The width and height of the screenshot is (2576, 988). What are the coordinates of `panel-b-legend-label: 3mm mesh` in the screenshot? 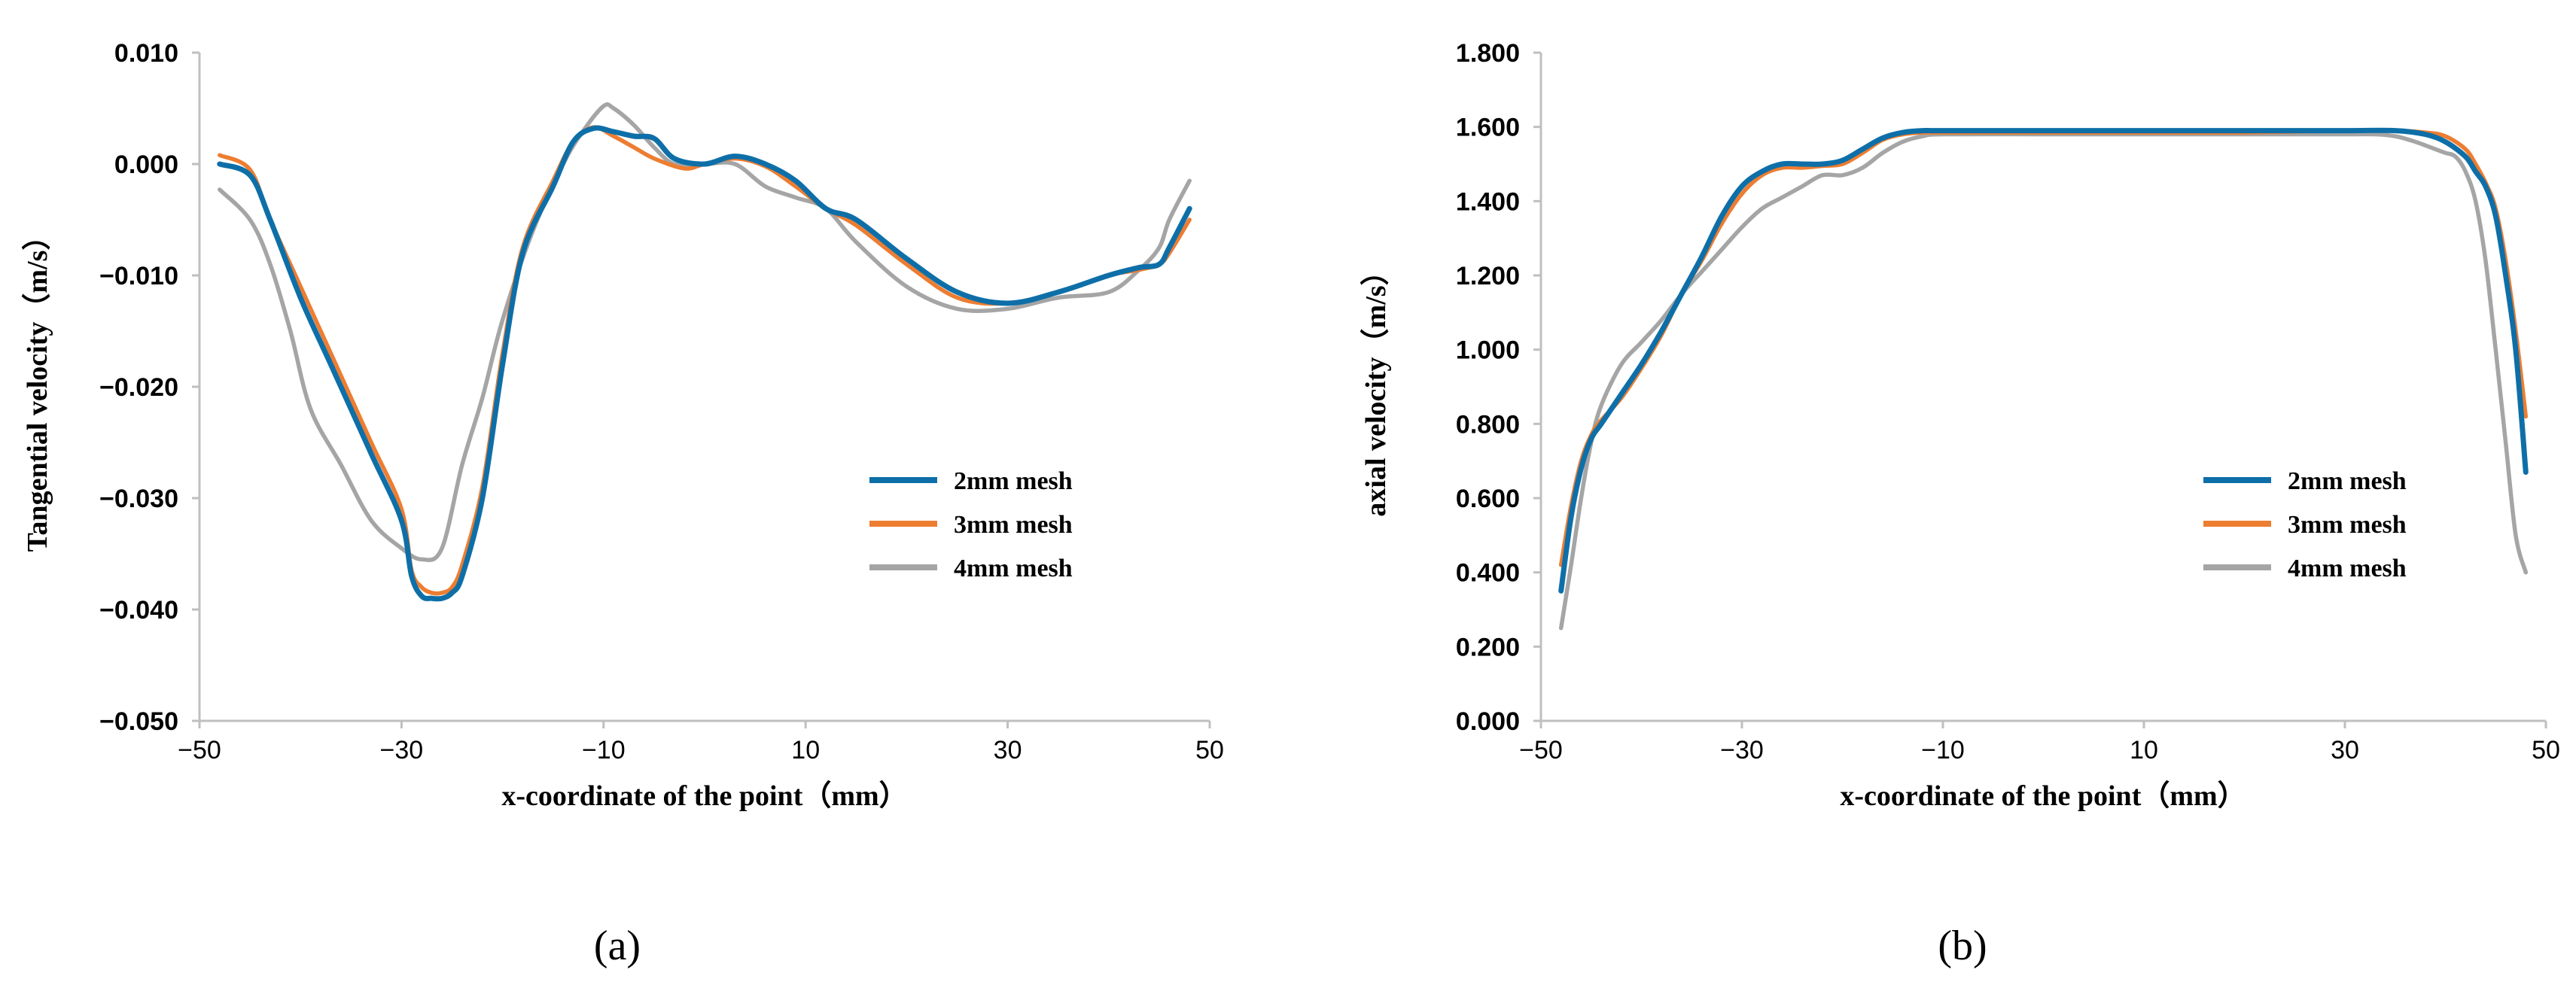 It's located at (2347, 525).